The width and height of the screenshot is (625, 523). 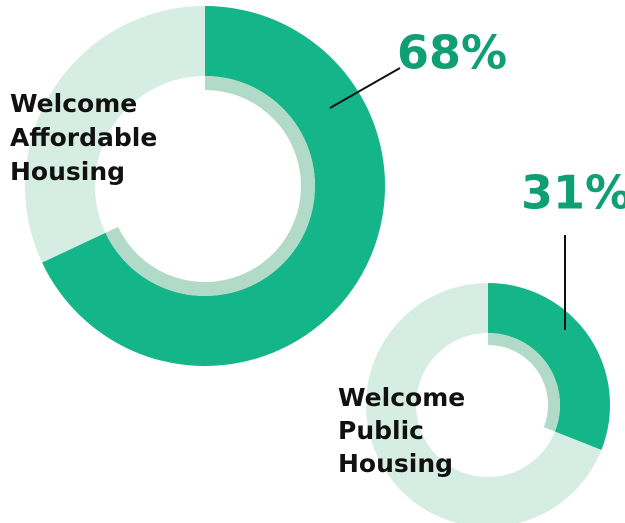 What do you see at coordinates (83, 137) in the screenshot?
I see `chart-label: Affordable` at bounding box center [83, 137].